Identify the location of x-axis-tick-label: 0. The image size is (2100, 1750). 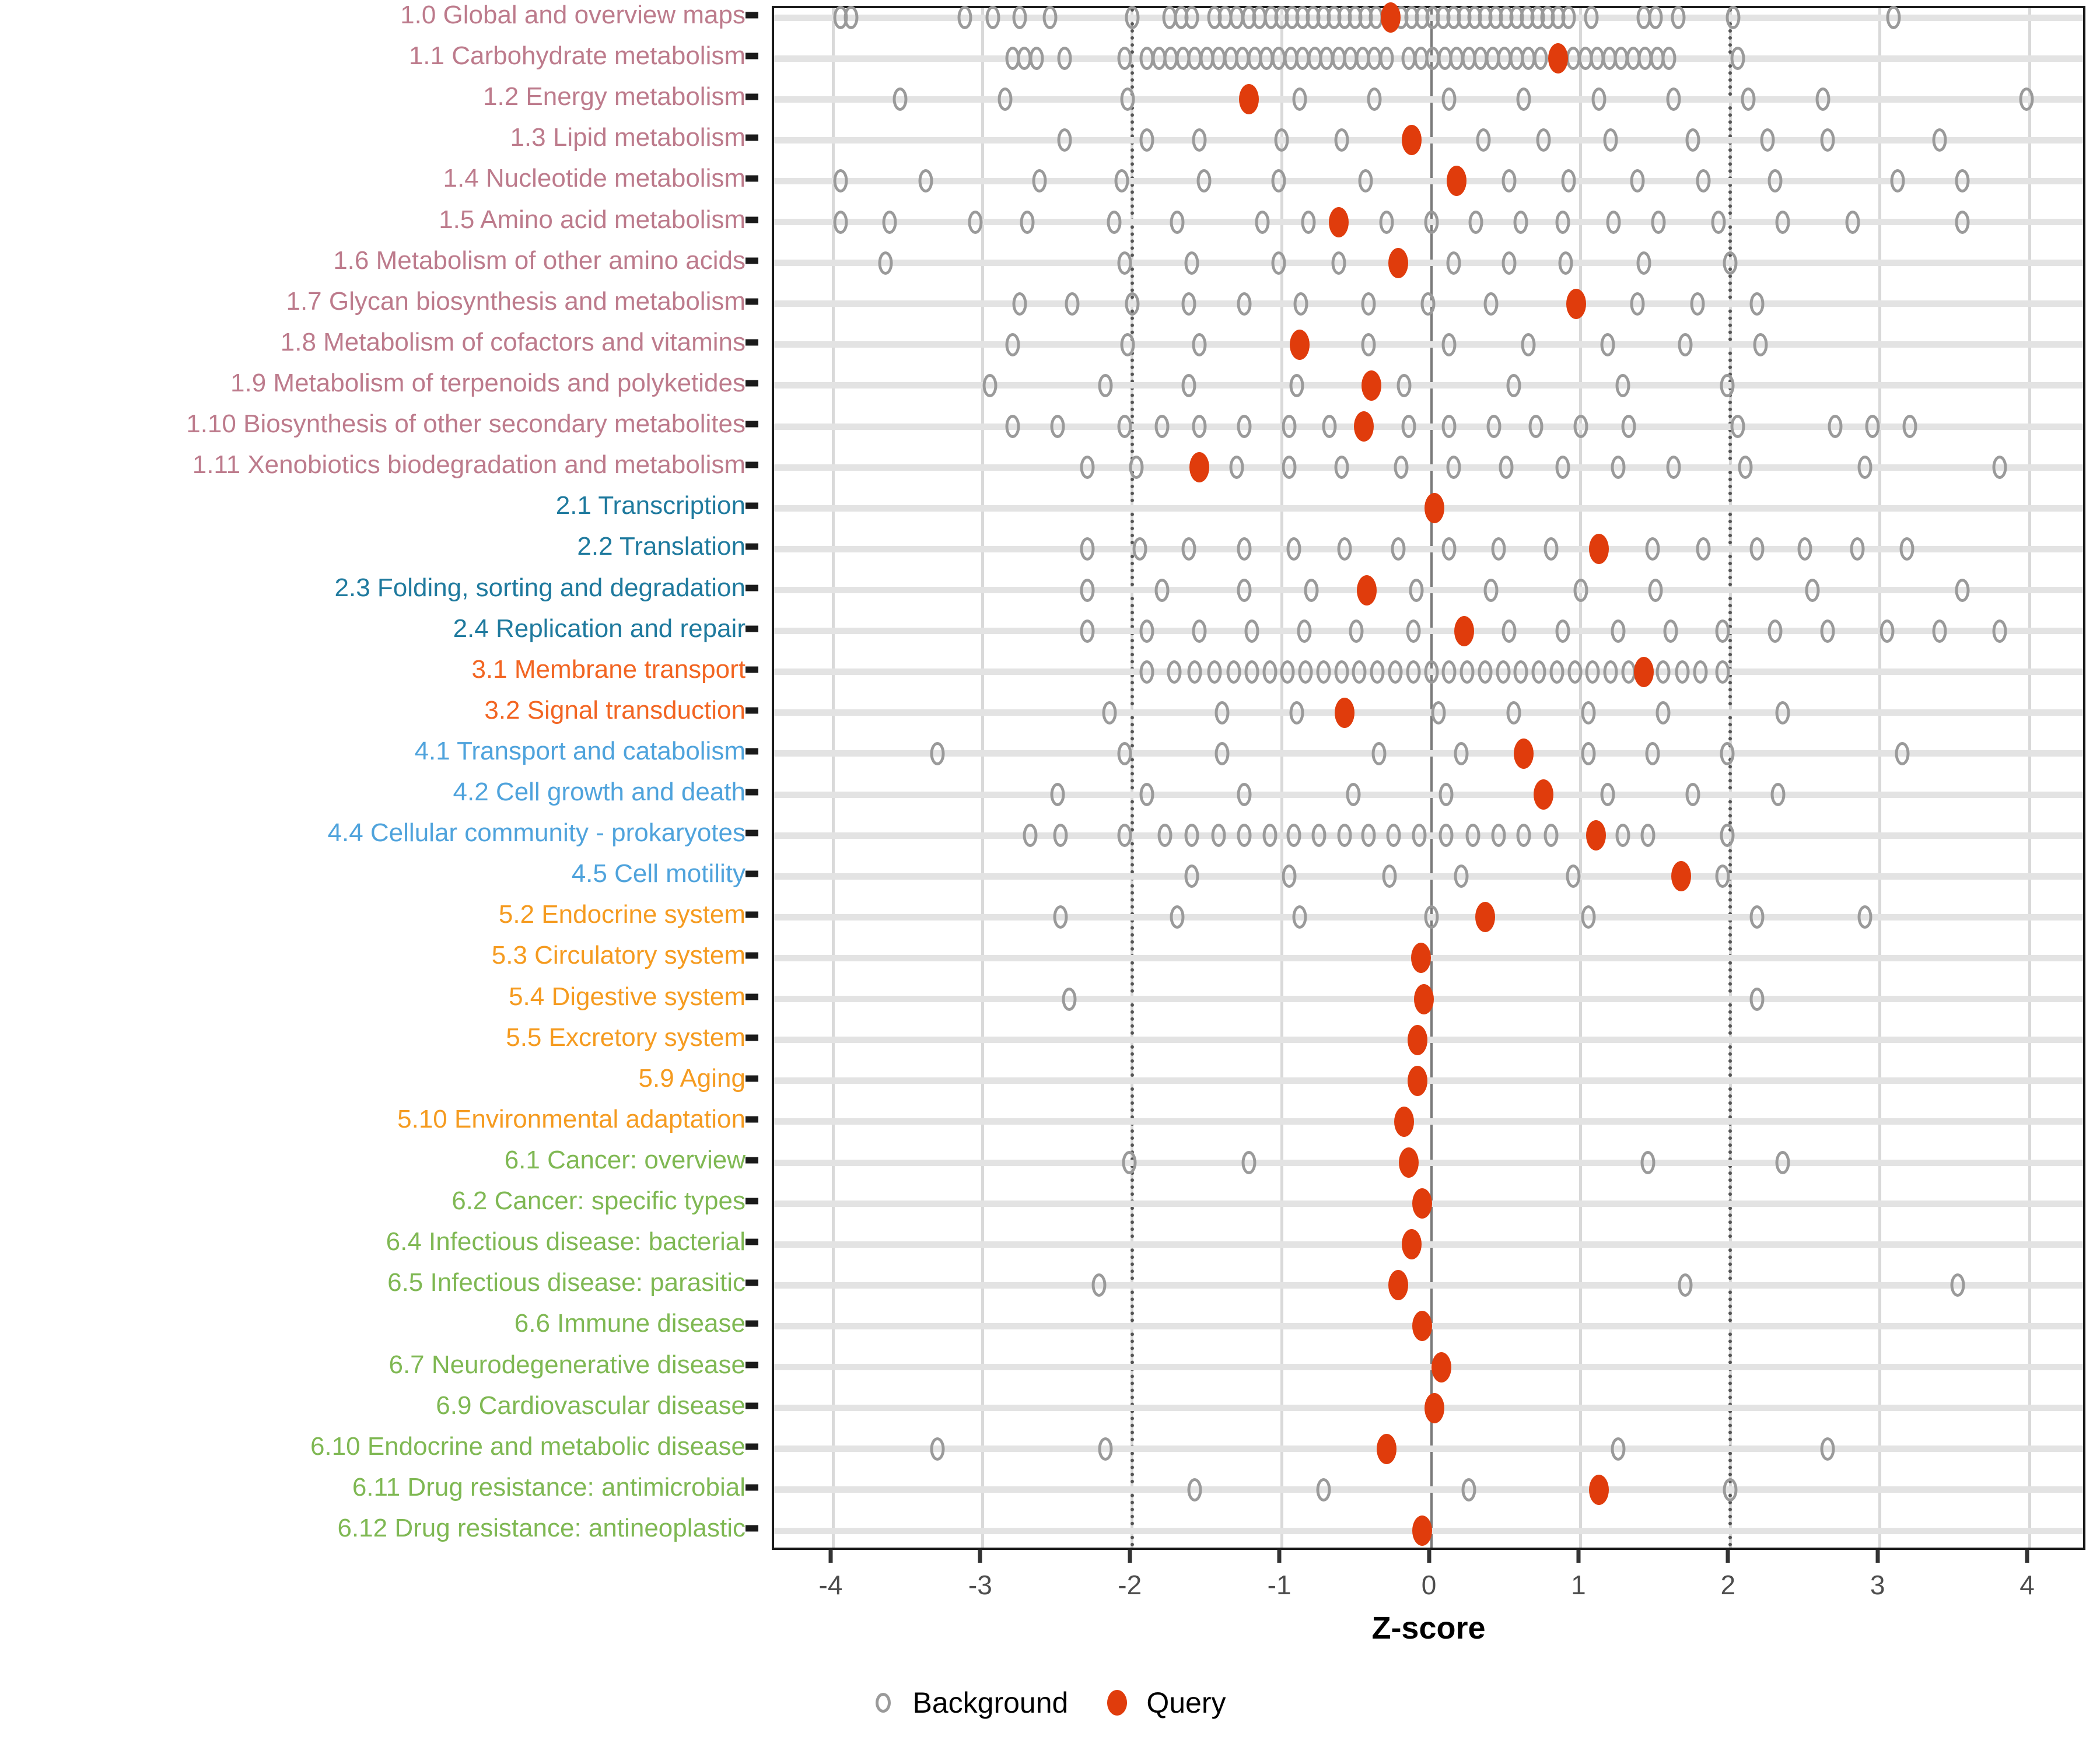
(1429, 1585).